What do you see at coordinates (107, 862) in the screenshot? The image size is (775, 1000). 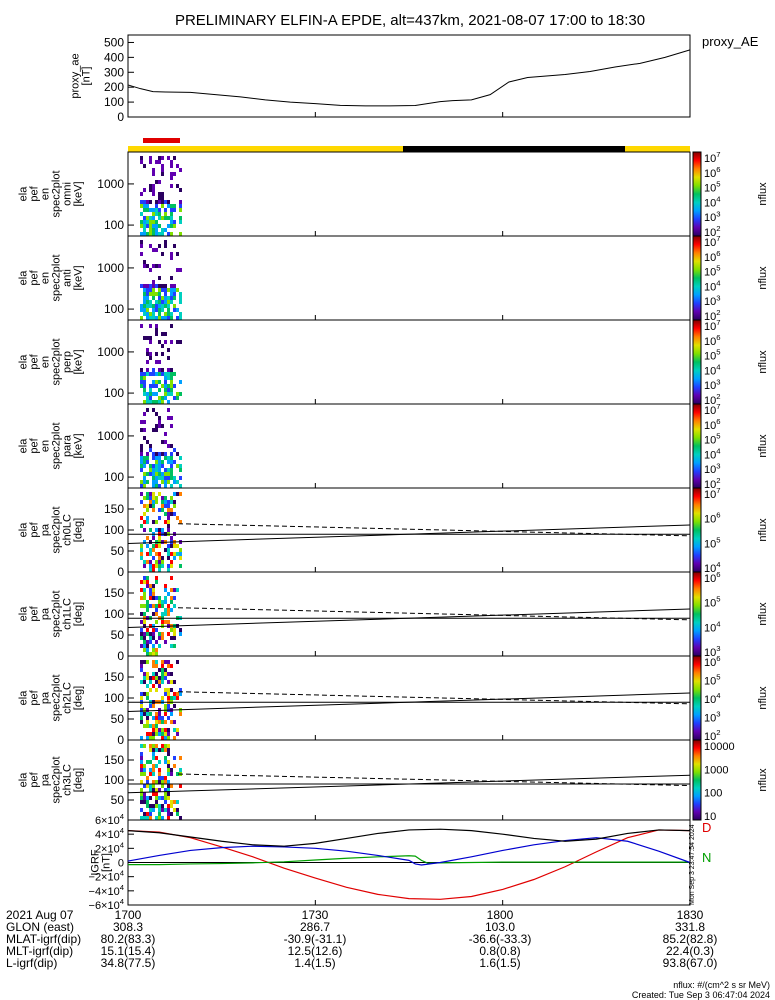 I see `axis-label-line: [nT]` at bounding box center [107, 862].